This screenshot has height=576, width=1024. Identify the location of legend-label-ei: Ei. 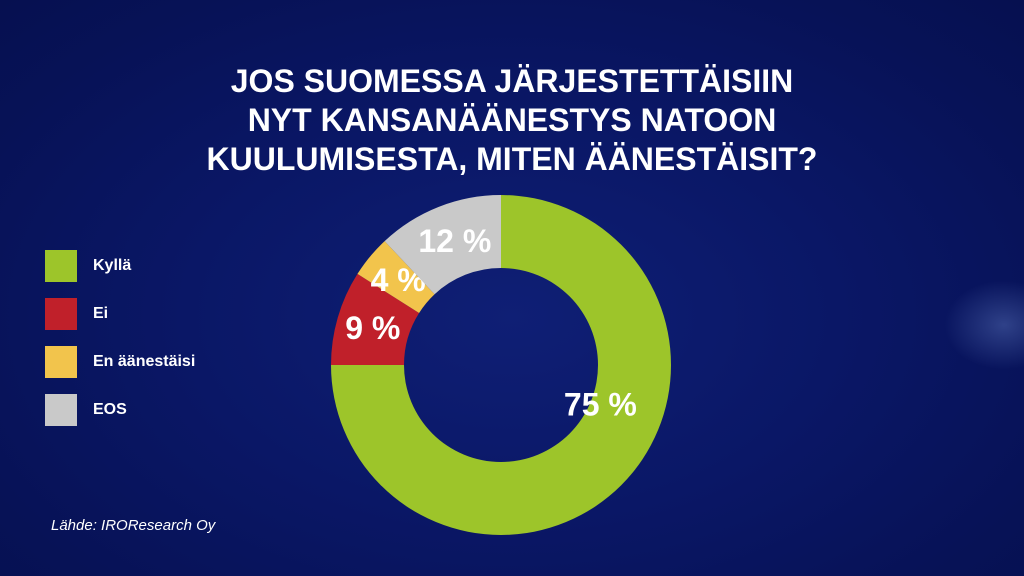
(101, 313).